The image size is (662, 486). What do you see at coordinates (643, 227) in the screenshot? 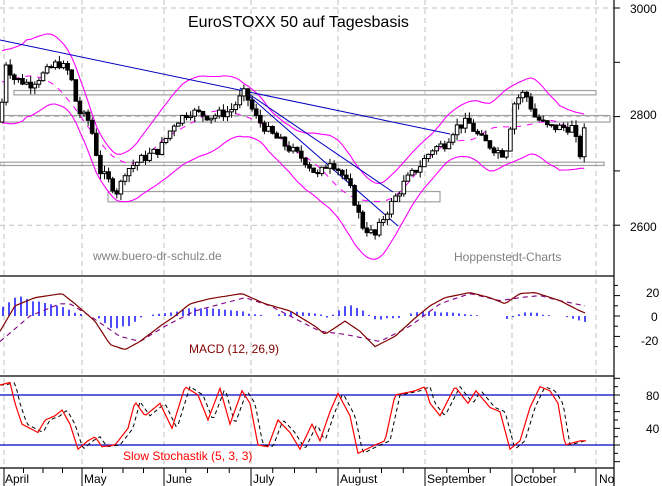
I see `price-label-2600: 2600` at bounding box center [643, 227].